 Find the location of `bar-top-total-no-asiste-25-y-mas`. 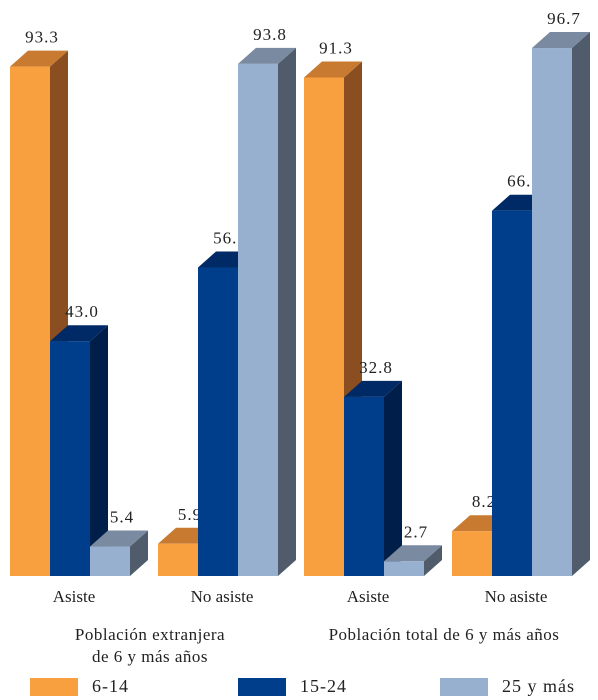

bar-top-total-no-asiste-25-y-mas is located at coordinates (561, 40).